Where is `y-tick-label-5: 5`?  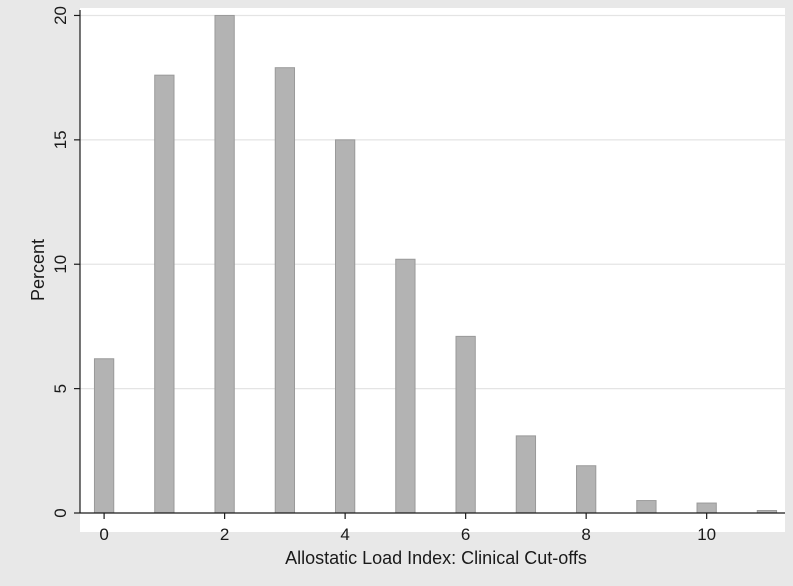 y-tick-label-5: 5 is located at coordinates (60, 388).